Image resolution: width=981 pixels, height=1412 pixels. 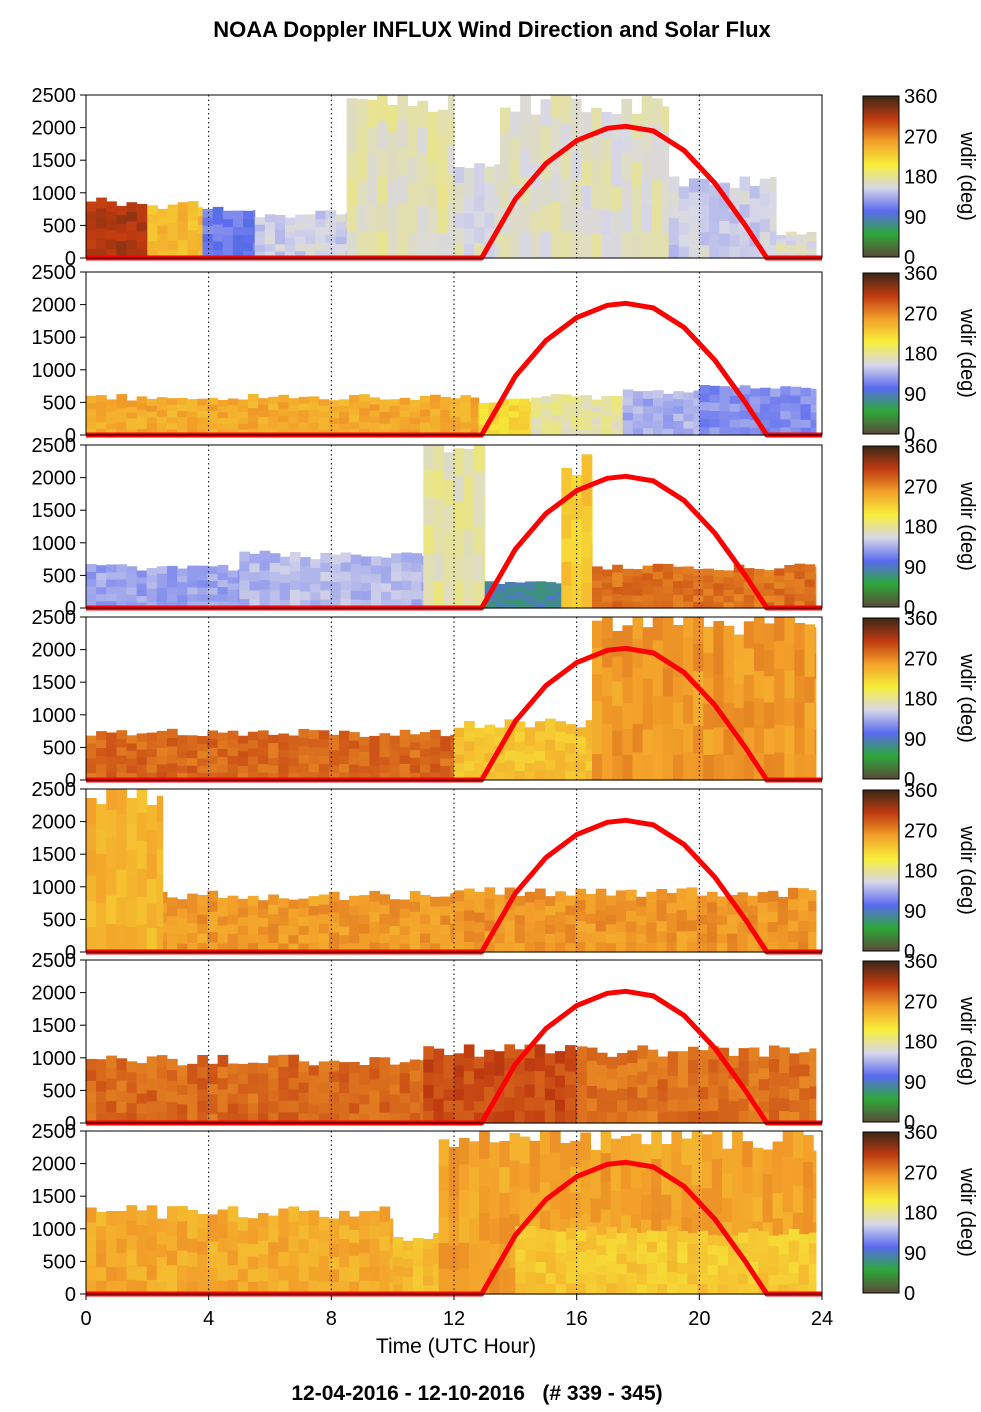 What do you see at coordinates (454, 1057) in the screenshot?
I see `solar-flux-curve` at bounding box center [454, 1057].